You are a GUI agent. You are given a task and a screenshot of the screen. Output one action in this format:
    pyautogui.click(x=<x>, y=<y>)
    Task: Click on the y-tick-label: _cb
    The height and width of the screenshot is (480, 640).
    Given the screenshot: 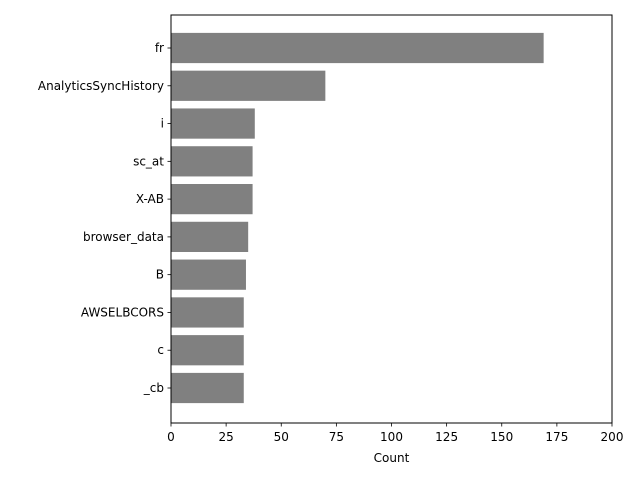 What is the action you would take?
    pyautogui.click(x=153, y=388)
    